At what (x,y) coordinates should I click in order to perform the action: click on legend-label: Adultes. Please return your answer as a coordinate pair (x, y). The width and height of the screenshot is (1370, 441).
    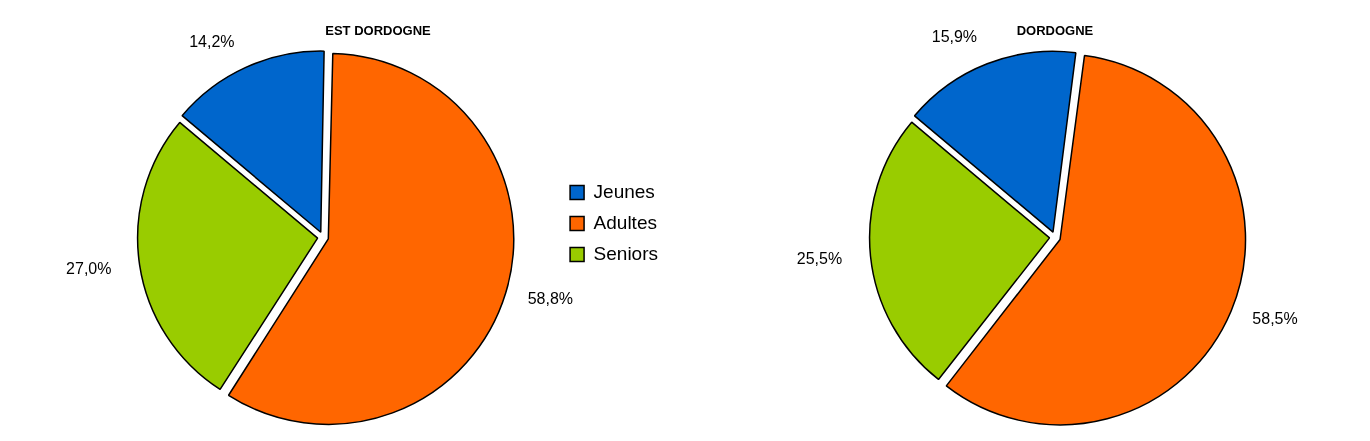
    Looking at the image, I should click on (625, 222).